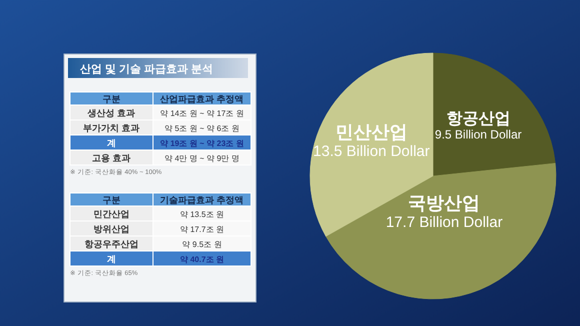 This screenshot has width=580, height=326. Describe the element at coordinates (202, 200) in the screenshot. I see `text: 기술파급효과 추정액` at that location.